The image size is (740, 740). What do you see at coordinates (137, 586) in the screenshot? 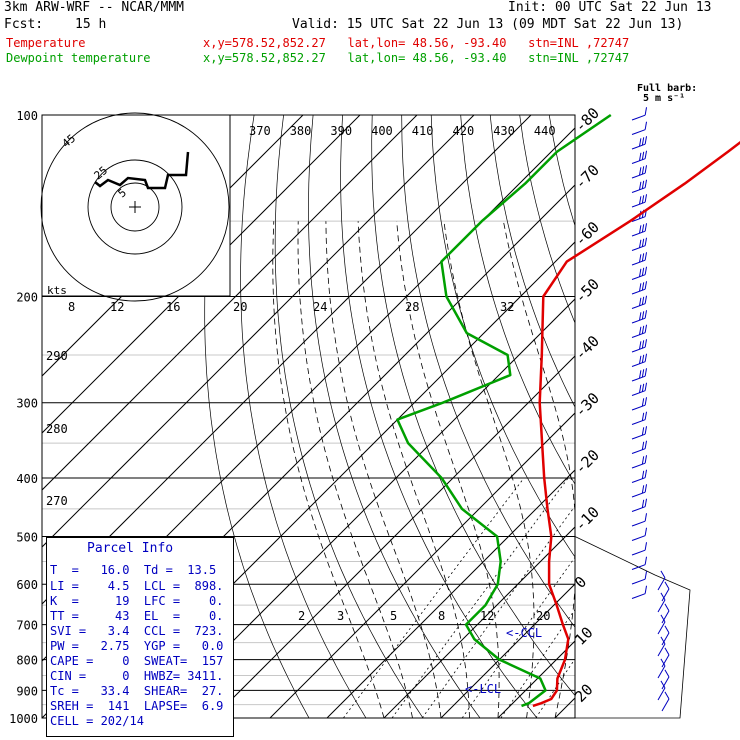
I see `parcel-row: LI = 4.5 LCL = 898.` at bounding box center [137, 586].